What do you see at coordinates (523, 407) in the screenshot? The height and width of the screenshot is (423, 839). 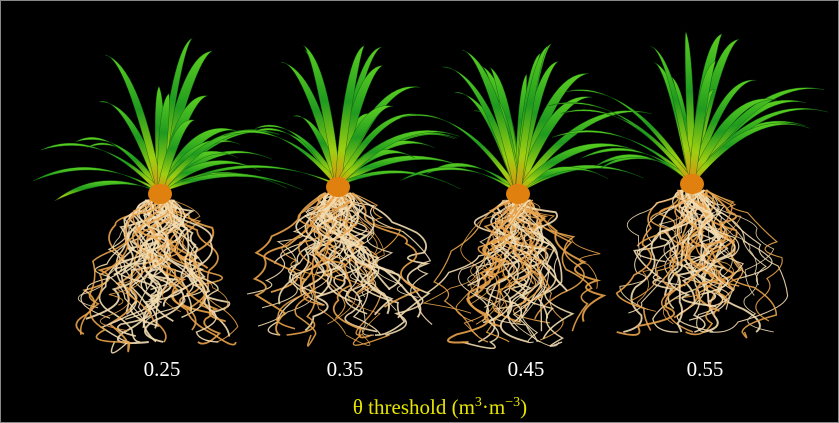 I see `caption-text: )` at bounding box center [523, 407].